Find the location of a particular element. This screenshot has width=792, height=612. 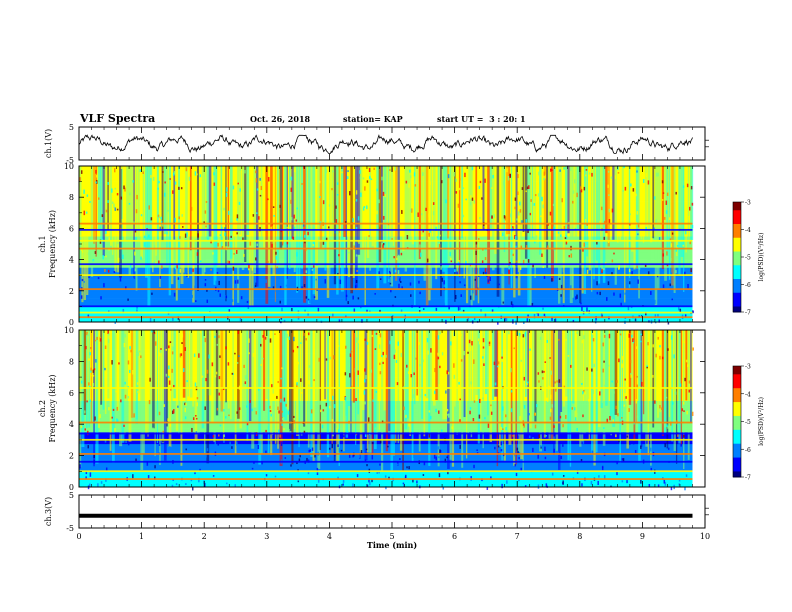

x-tick-label: 3 is located at coordinates (266, 536).